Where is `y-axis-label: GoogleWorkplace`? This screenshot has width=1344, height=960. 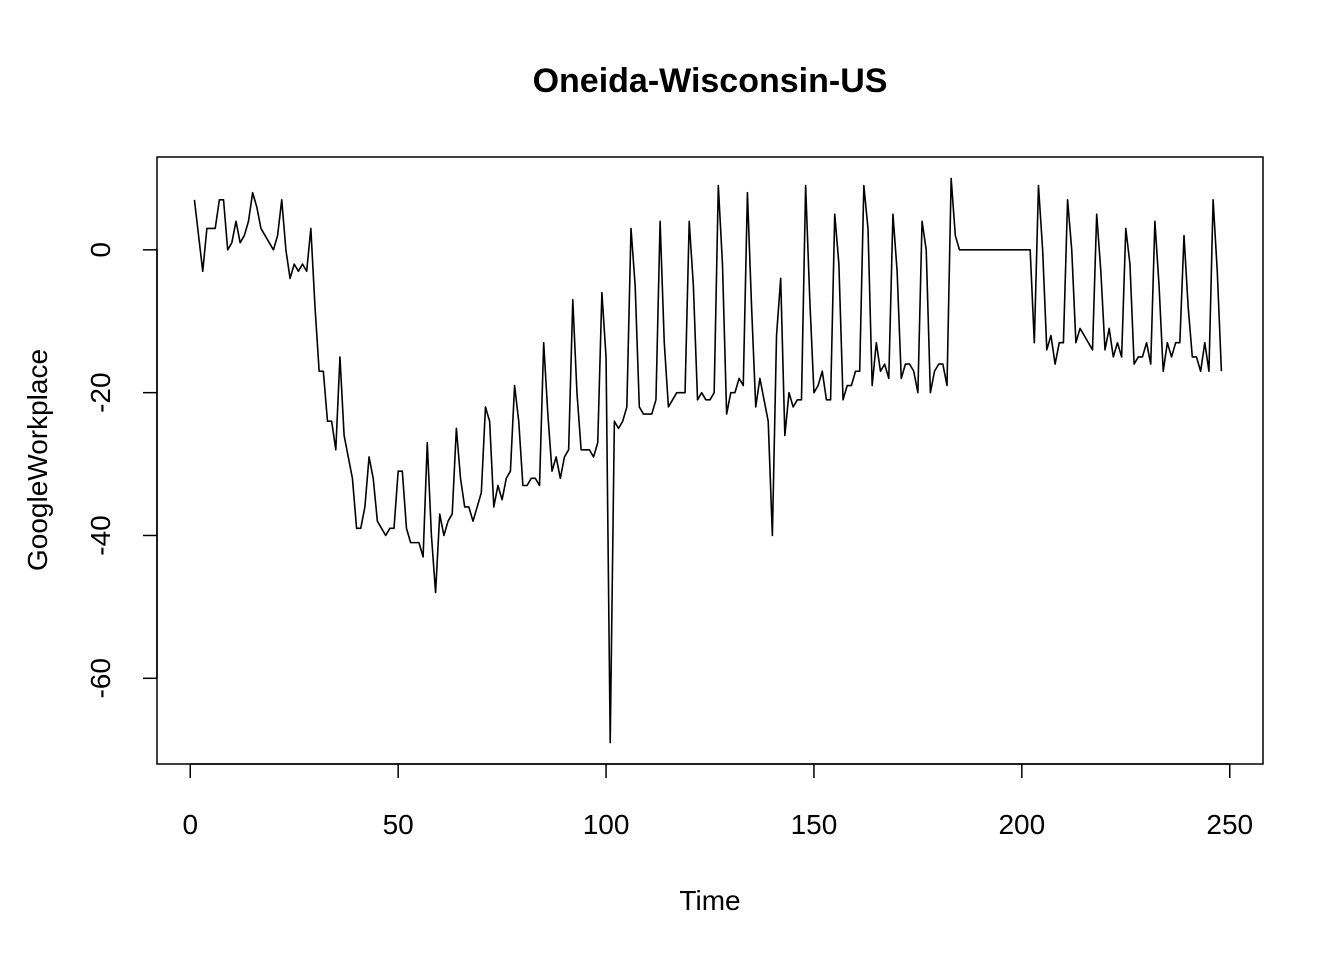 y-axis-label: GoogleWorkplace is located at coordinates (37, 460).